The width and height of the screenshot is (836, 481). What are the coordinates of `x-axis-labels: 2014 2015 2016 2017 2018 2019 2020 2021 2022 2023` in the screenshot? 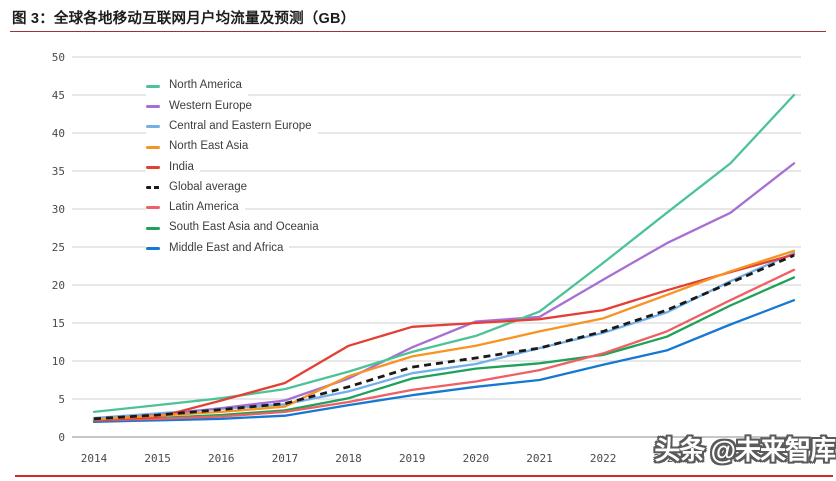 It's located at (380, 458).